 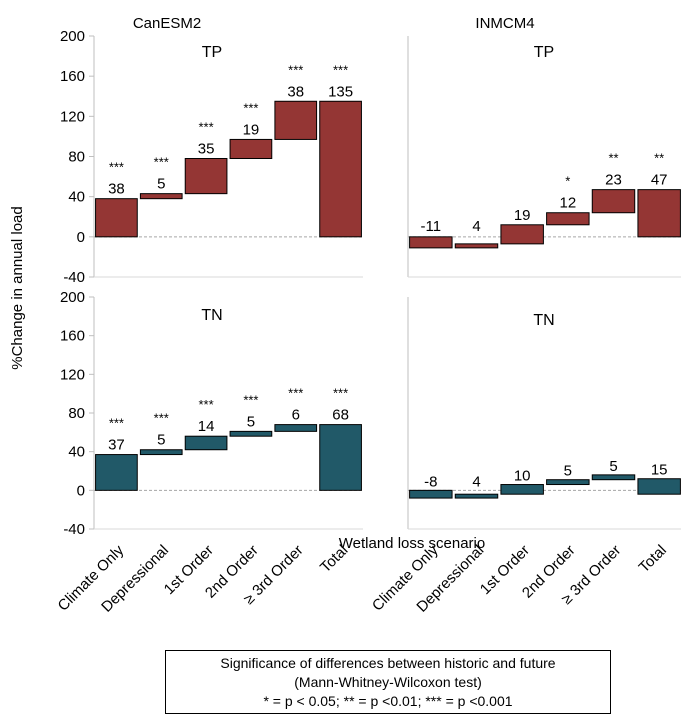 What do you see at coordinates (167, 23) in the screenshot?
I see `panel-title: CanESM2` at bounding box center [167, 23].